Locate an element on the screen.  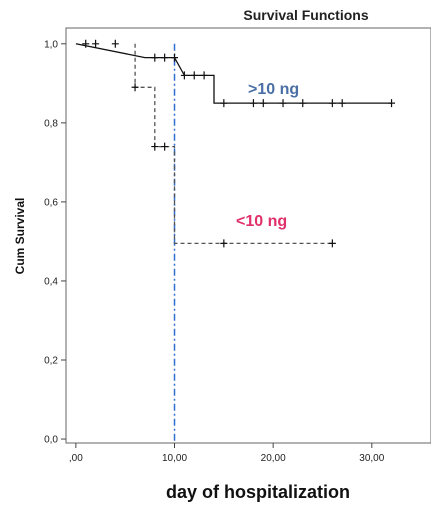
y-tick-label: 0,8 is located at coordinates (51, 123).